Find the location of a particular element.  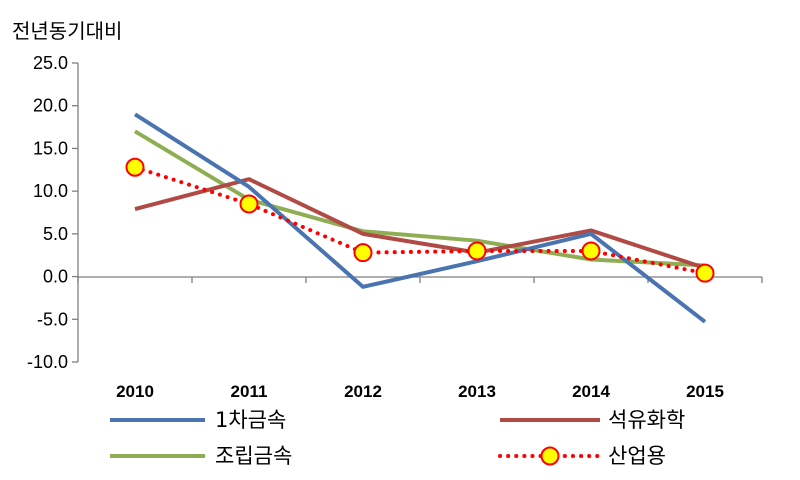

y-tick-label: -10.0 is located at coordinates (47, 362).